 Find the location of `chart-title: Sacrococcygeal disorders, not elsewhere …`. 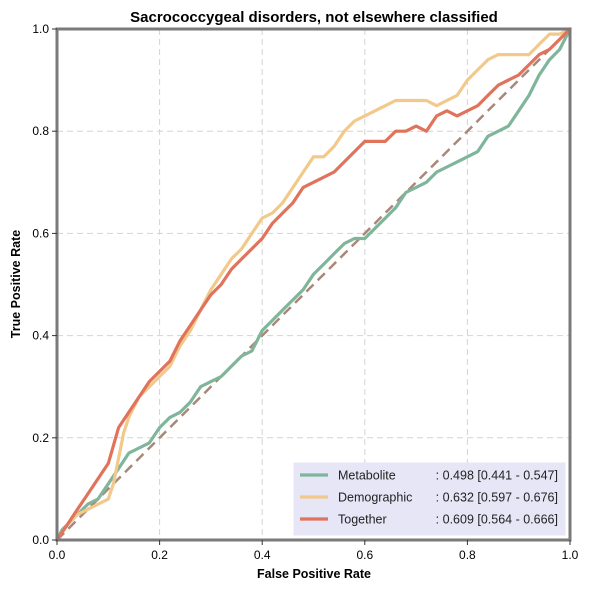

chart-title: Sacrococcygeal disorders, not elsewhere … is located at coordinates (314, 17).